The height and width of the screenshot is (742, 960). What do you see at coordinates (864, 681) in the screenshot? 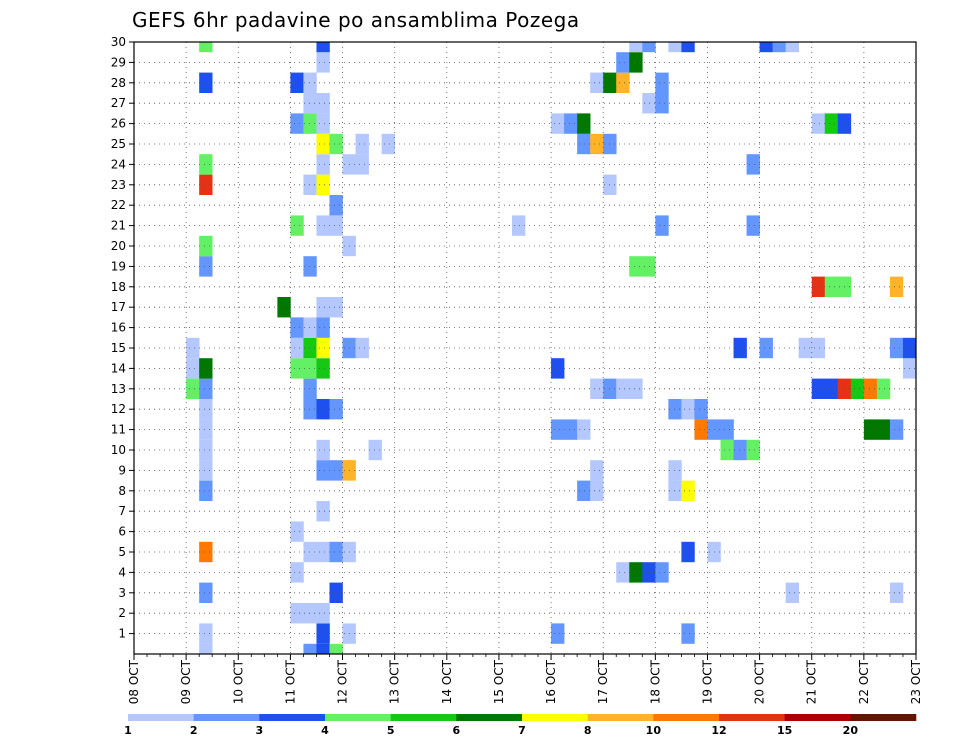
I see `x-tick-label: 22 OCT` at bounding box center [864, 681].